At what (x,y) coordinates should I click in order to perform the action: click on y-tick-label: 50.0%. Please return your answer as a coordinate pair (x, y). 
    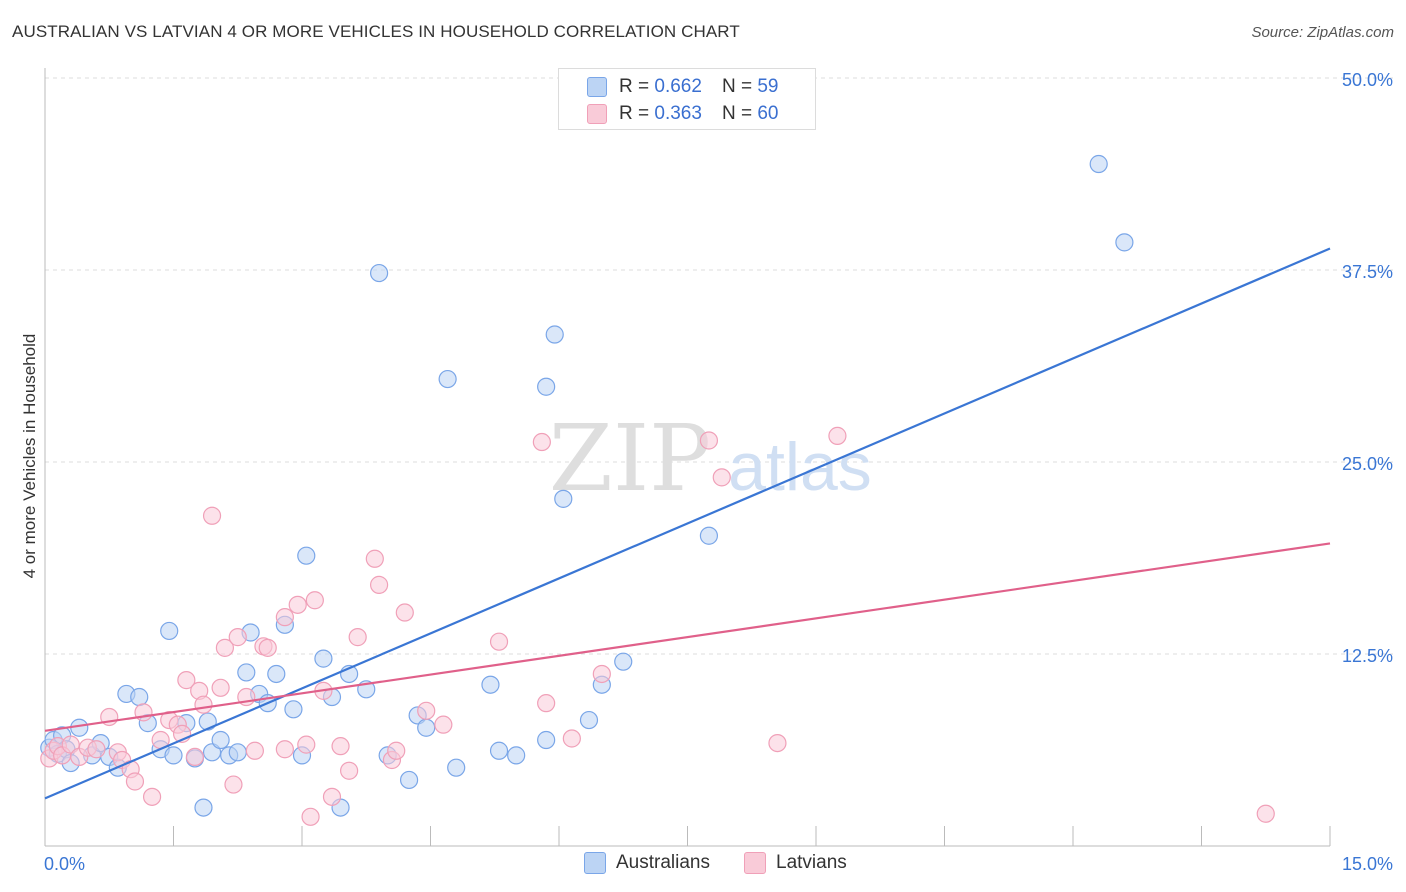
    Looking at the image, I should click on (1367, 80).